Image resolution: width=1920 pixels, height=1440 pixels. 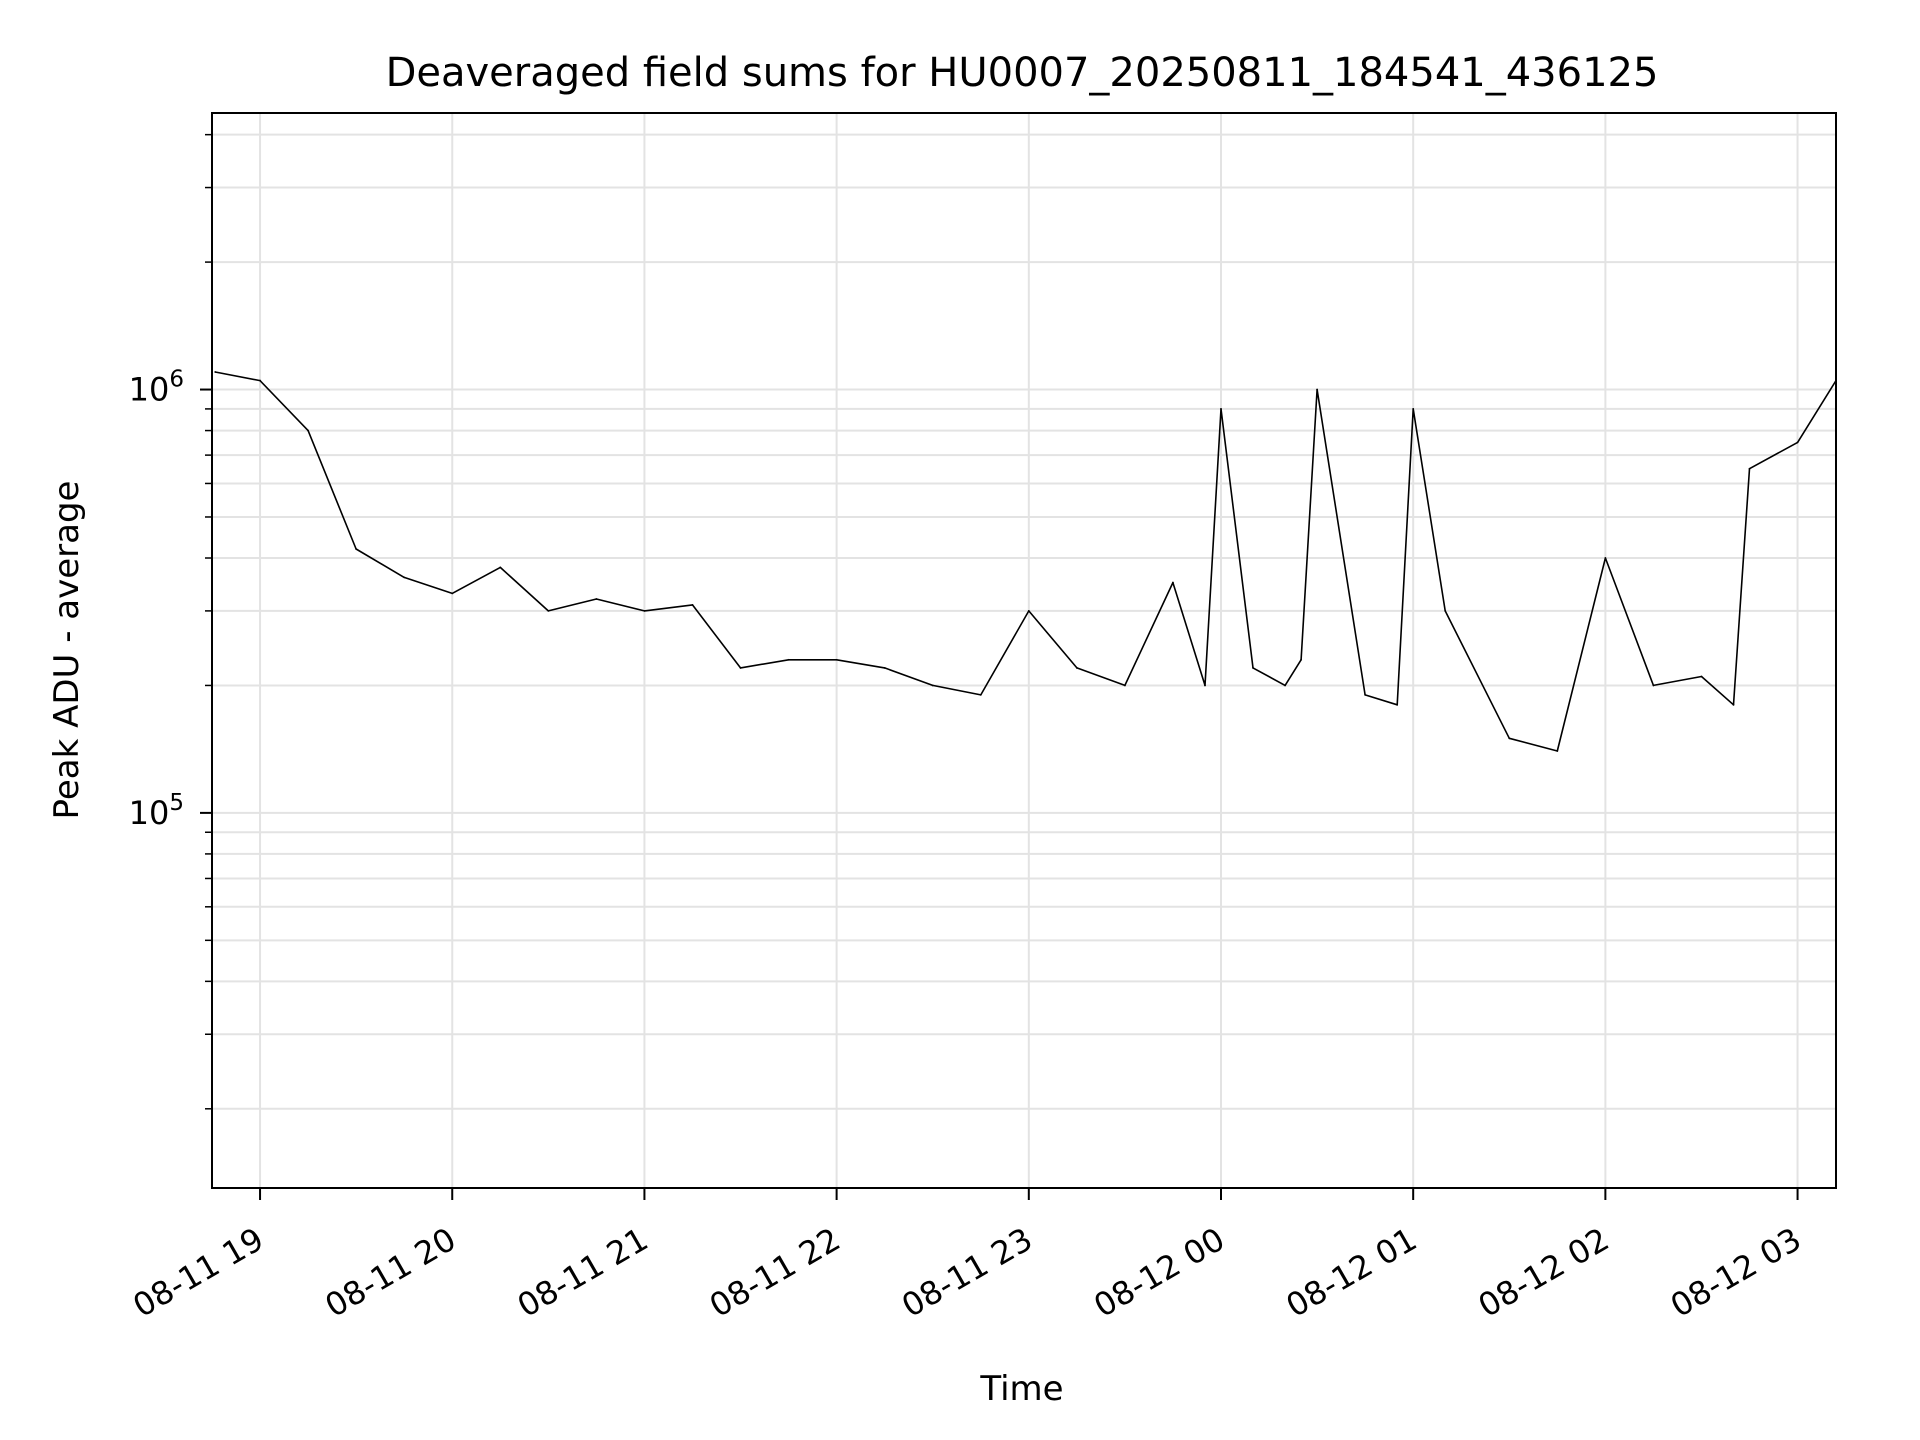 What do you see at coordinates (156, 388) in the screenshot?
I see `y-tick-label: 10⁶` at bounding box center [156, 388].